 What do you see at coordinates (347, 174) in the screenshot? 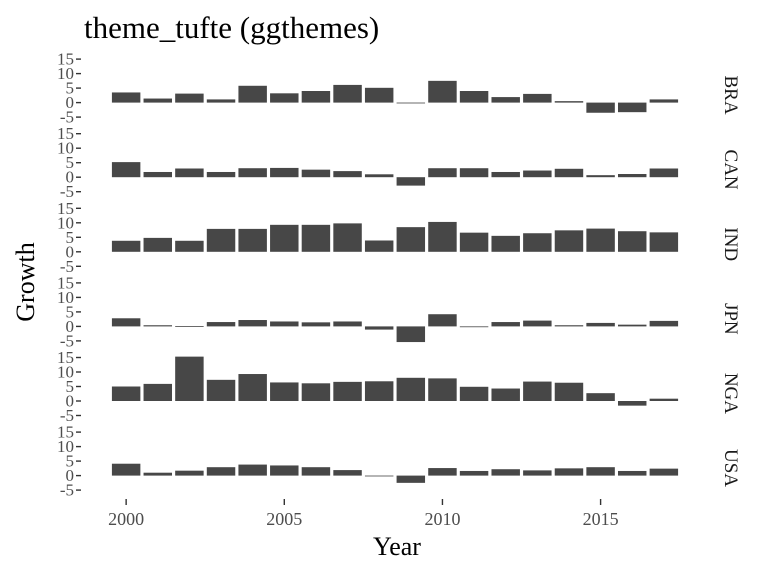
I see `bar-can-2007` at bounding box center [347, 174].